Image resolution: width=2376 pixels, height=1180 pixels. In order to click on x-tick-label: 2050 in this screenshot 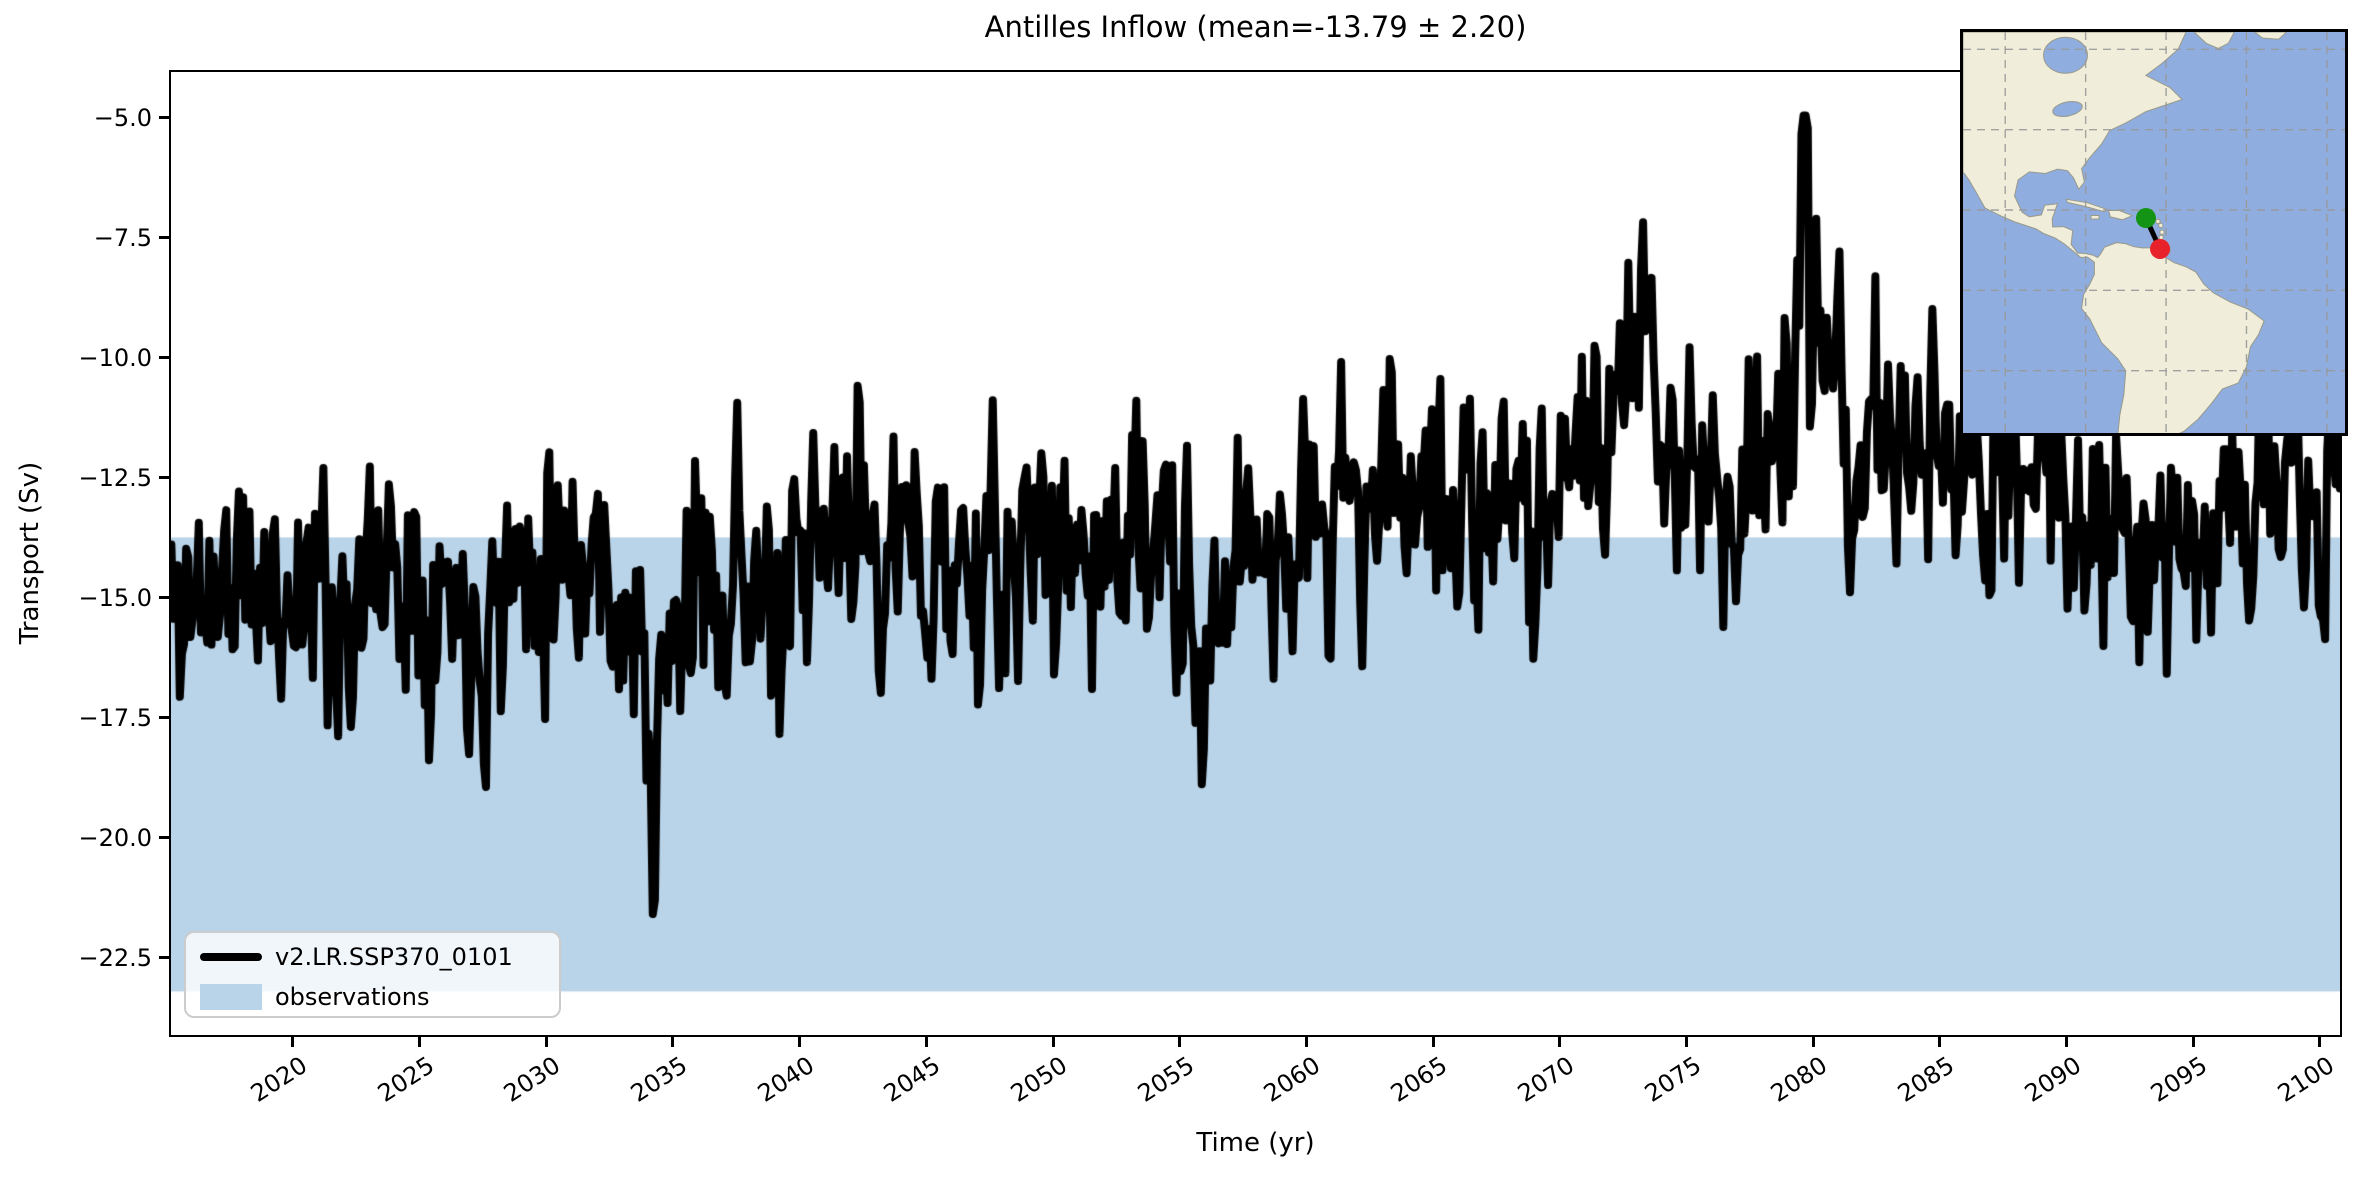, I will do `click(1039, 1079)`.